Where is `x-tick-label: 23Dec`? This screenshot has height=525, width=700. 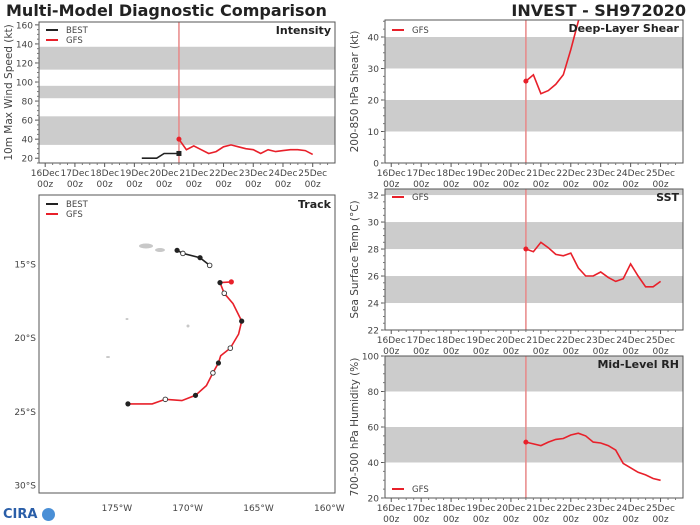
x-tick-label: 23Dec is located at coordinates (600, 509).